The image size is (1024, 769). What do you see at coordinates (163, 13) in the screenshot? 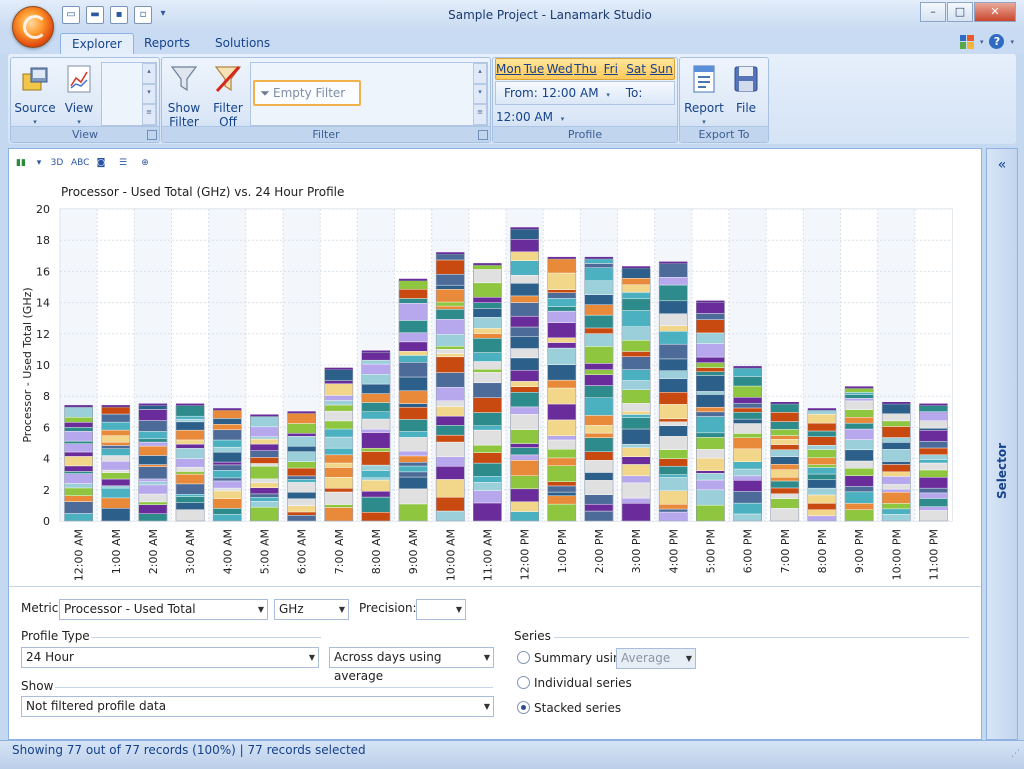
I see `qat-dropdown-icon: ▾` at bounding box center [163, 13].